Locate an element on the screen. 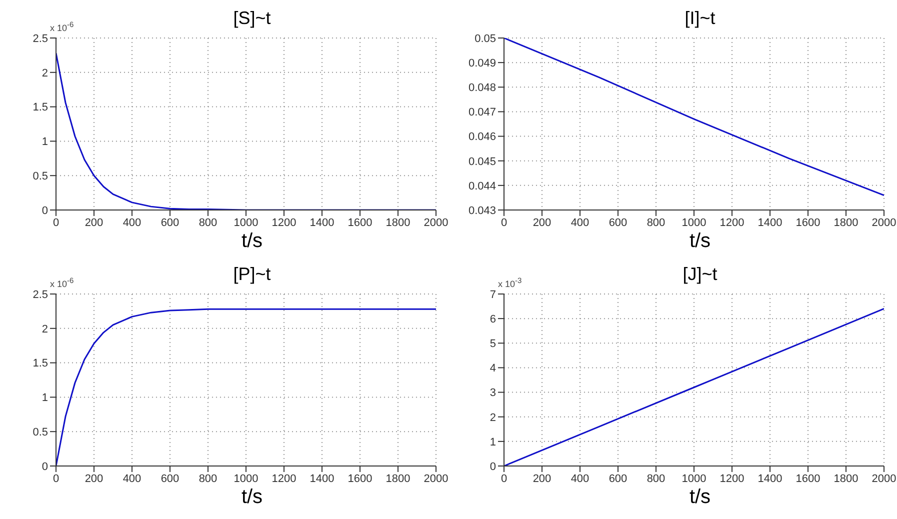 This screenshot has width=897, height=519. y-tick-label: 0.049 is located at coordinates (482, 63).